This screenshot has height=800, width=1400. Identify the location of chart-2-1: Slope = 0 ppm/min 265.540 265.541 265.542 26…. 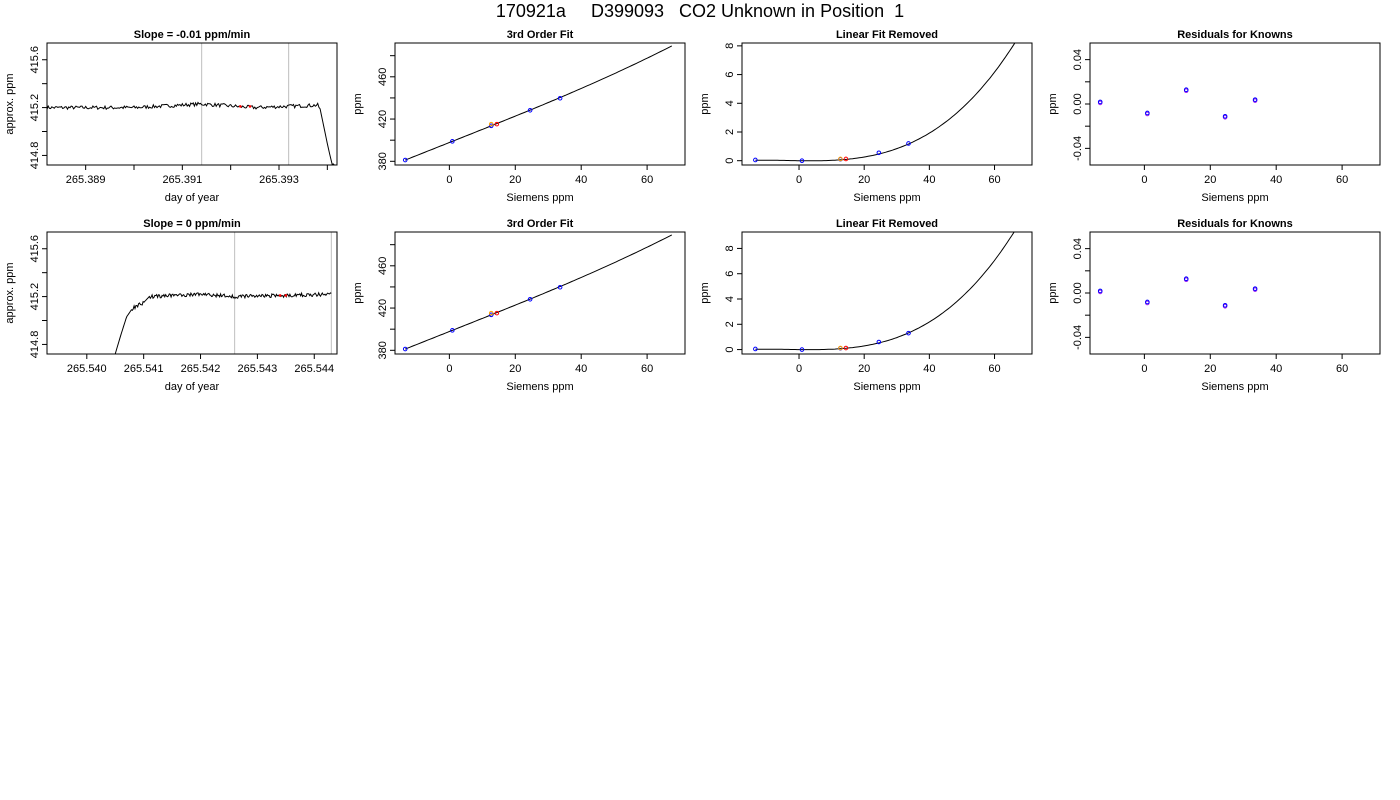
(171, 305).